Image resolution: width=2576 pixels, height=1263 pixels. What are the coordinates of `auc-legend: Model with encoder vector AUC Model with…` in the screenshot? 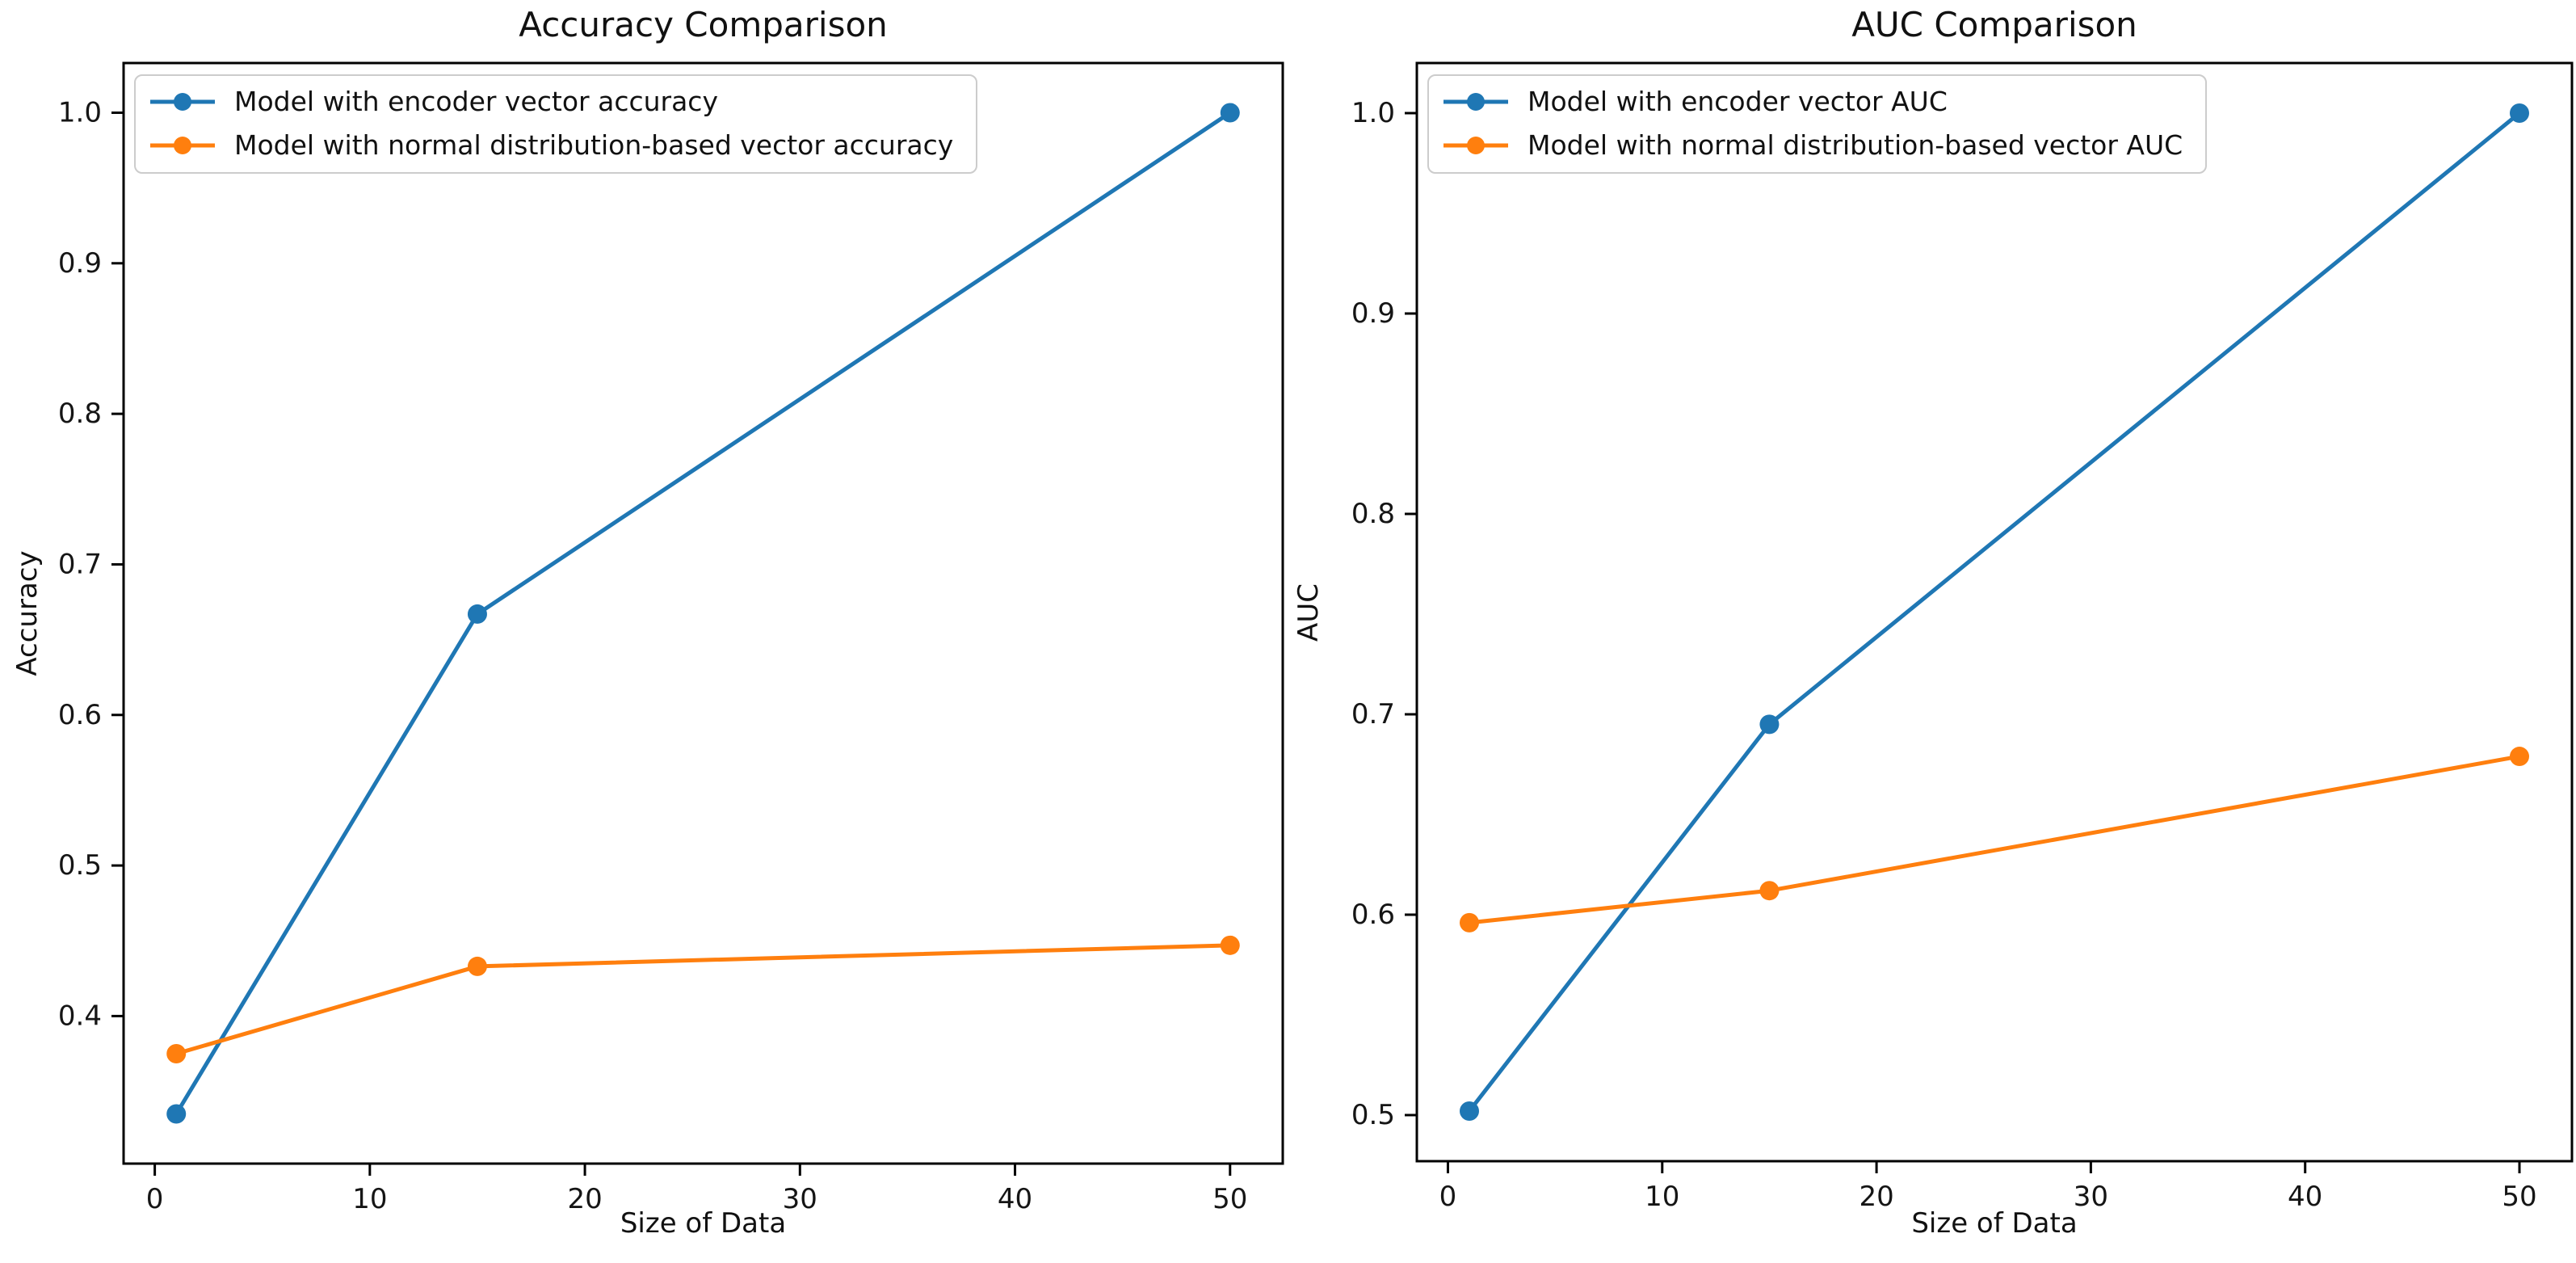 It's located at (1817, 124).